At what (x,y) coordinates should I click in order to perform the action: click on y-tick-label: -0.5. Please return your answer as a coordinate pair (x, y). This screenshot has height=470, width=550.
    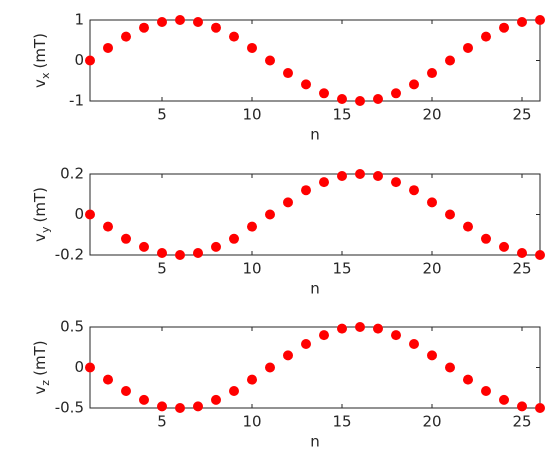
    Looking at the image, I should click on (69, 408).